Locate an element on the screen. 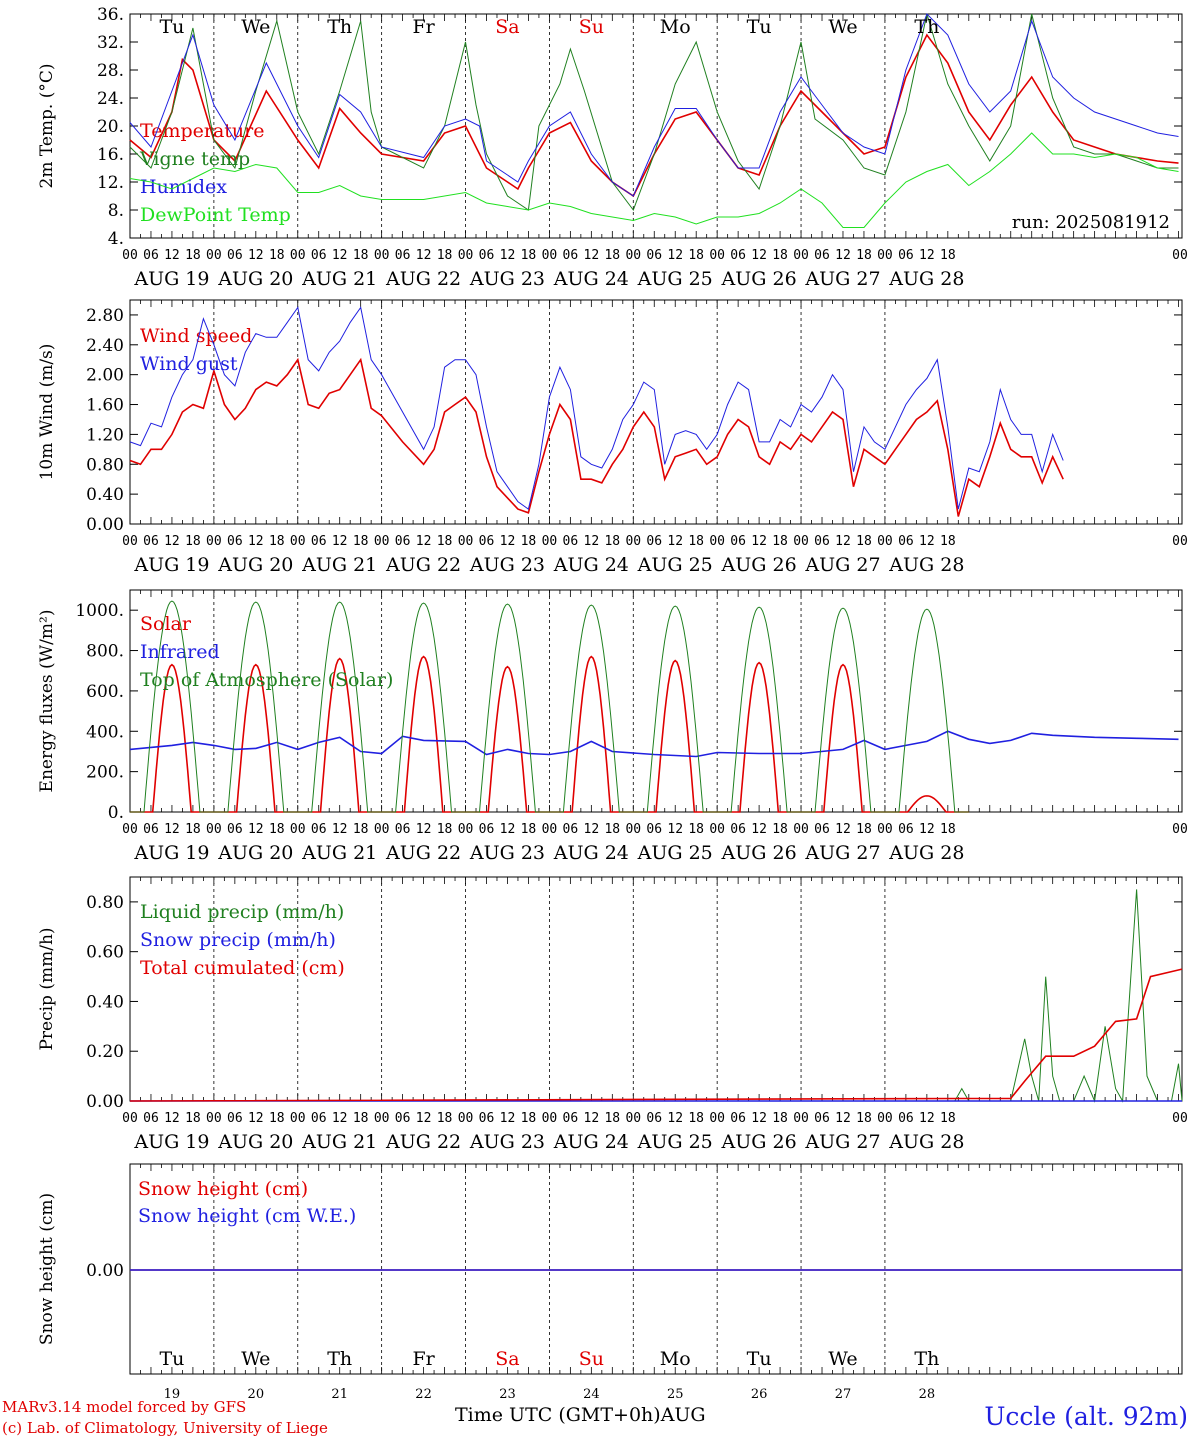 This screenshot has height=1440, width=1194. y-tick-label: 0.80 is located at coordinates (105, 465).